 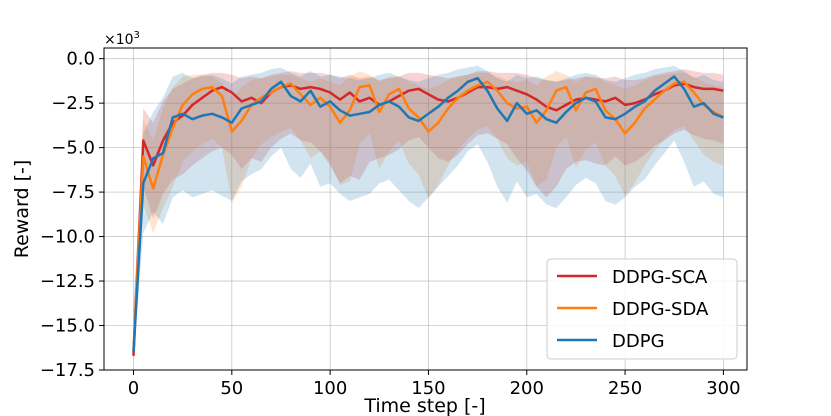 I want to click on y-tick-label: −5.0, so click(x=73, y=148).